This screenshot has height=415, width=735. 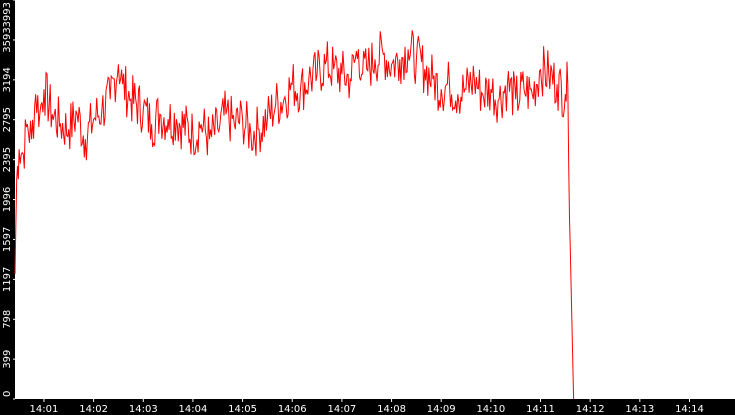 What do you see at coordinates (193, 409) in the screenshot?
I see `x-tick-label: 14:04` at bounding box center [193, 409].